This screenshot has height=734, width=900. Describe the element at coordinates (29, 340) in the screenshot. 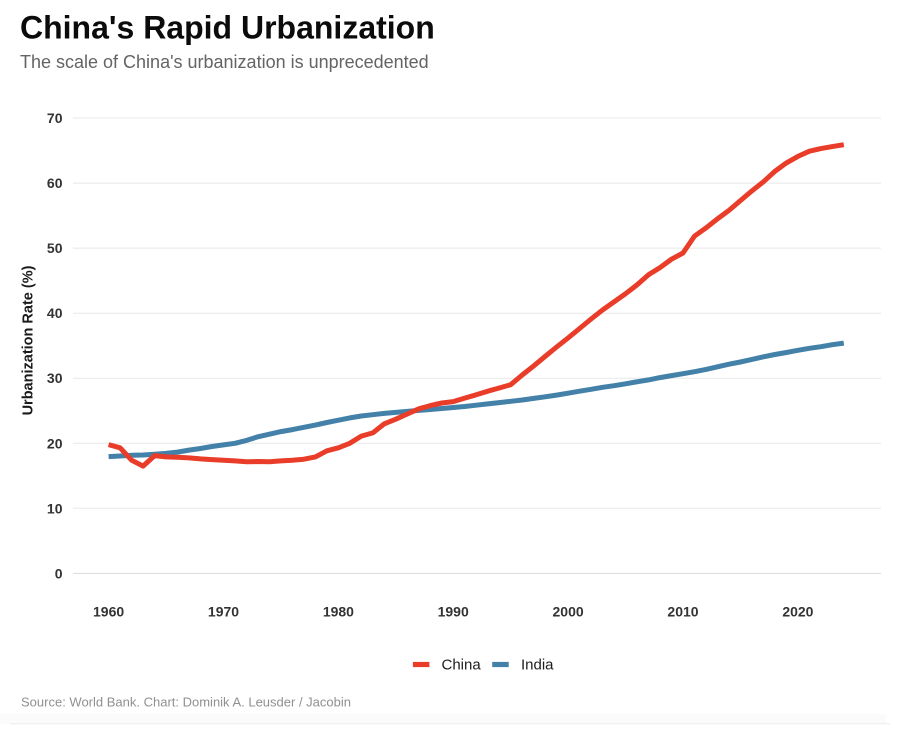

I see `svg-text: Urbanization Rate (%)` at that location.